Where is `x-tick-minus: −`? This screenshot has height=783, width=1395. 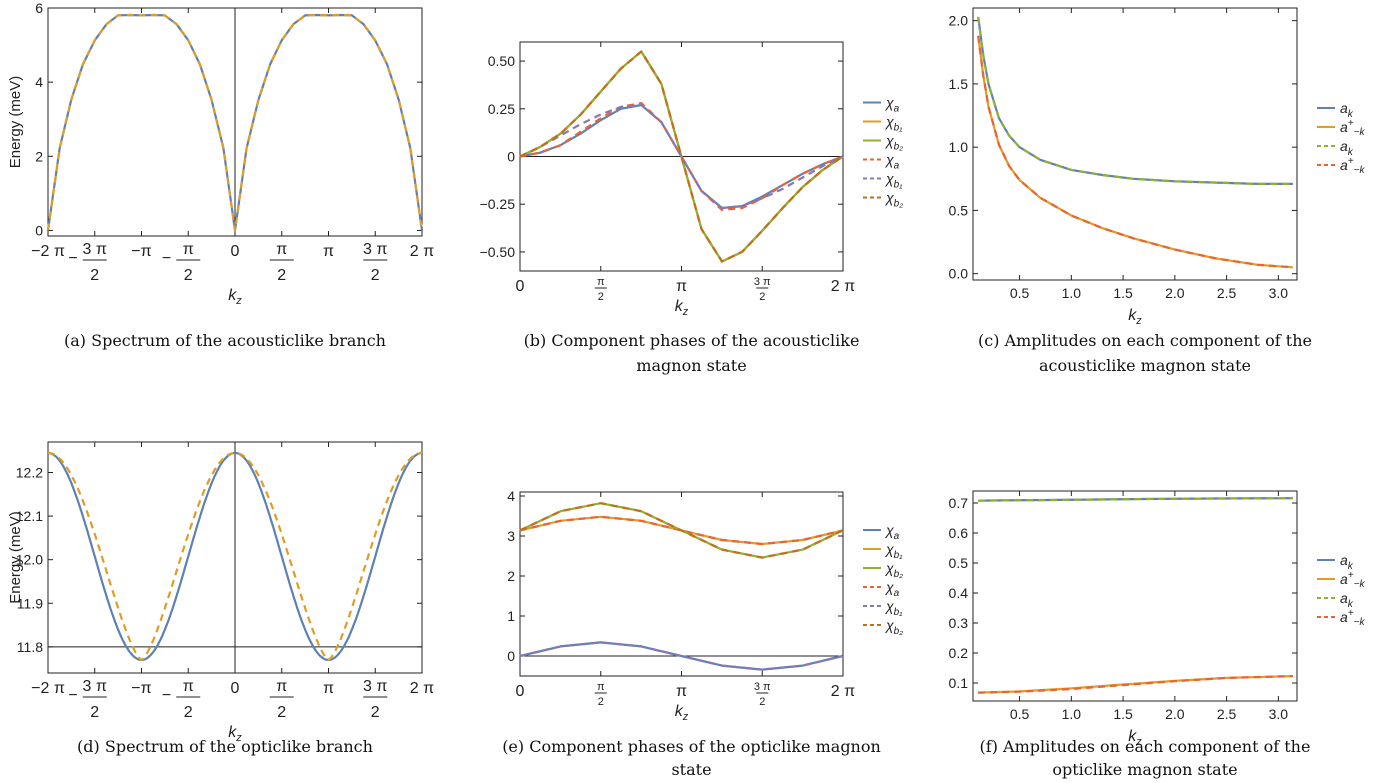
x-tick-minus: − is located at coordinates (72, 258).